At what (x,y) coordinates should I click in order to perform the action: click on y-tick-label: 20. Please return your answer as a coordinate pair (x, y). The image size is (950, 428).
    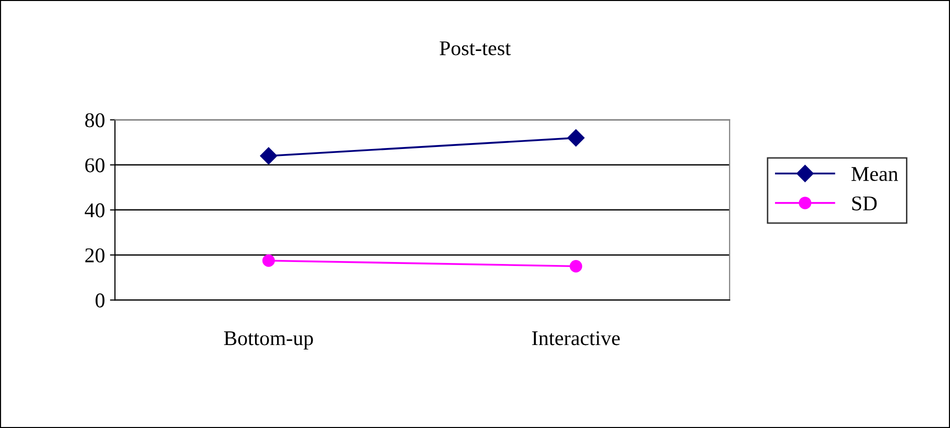
    Looking at the image, I should click on (94, 255).